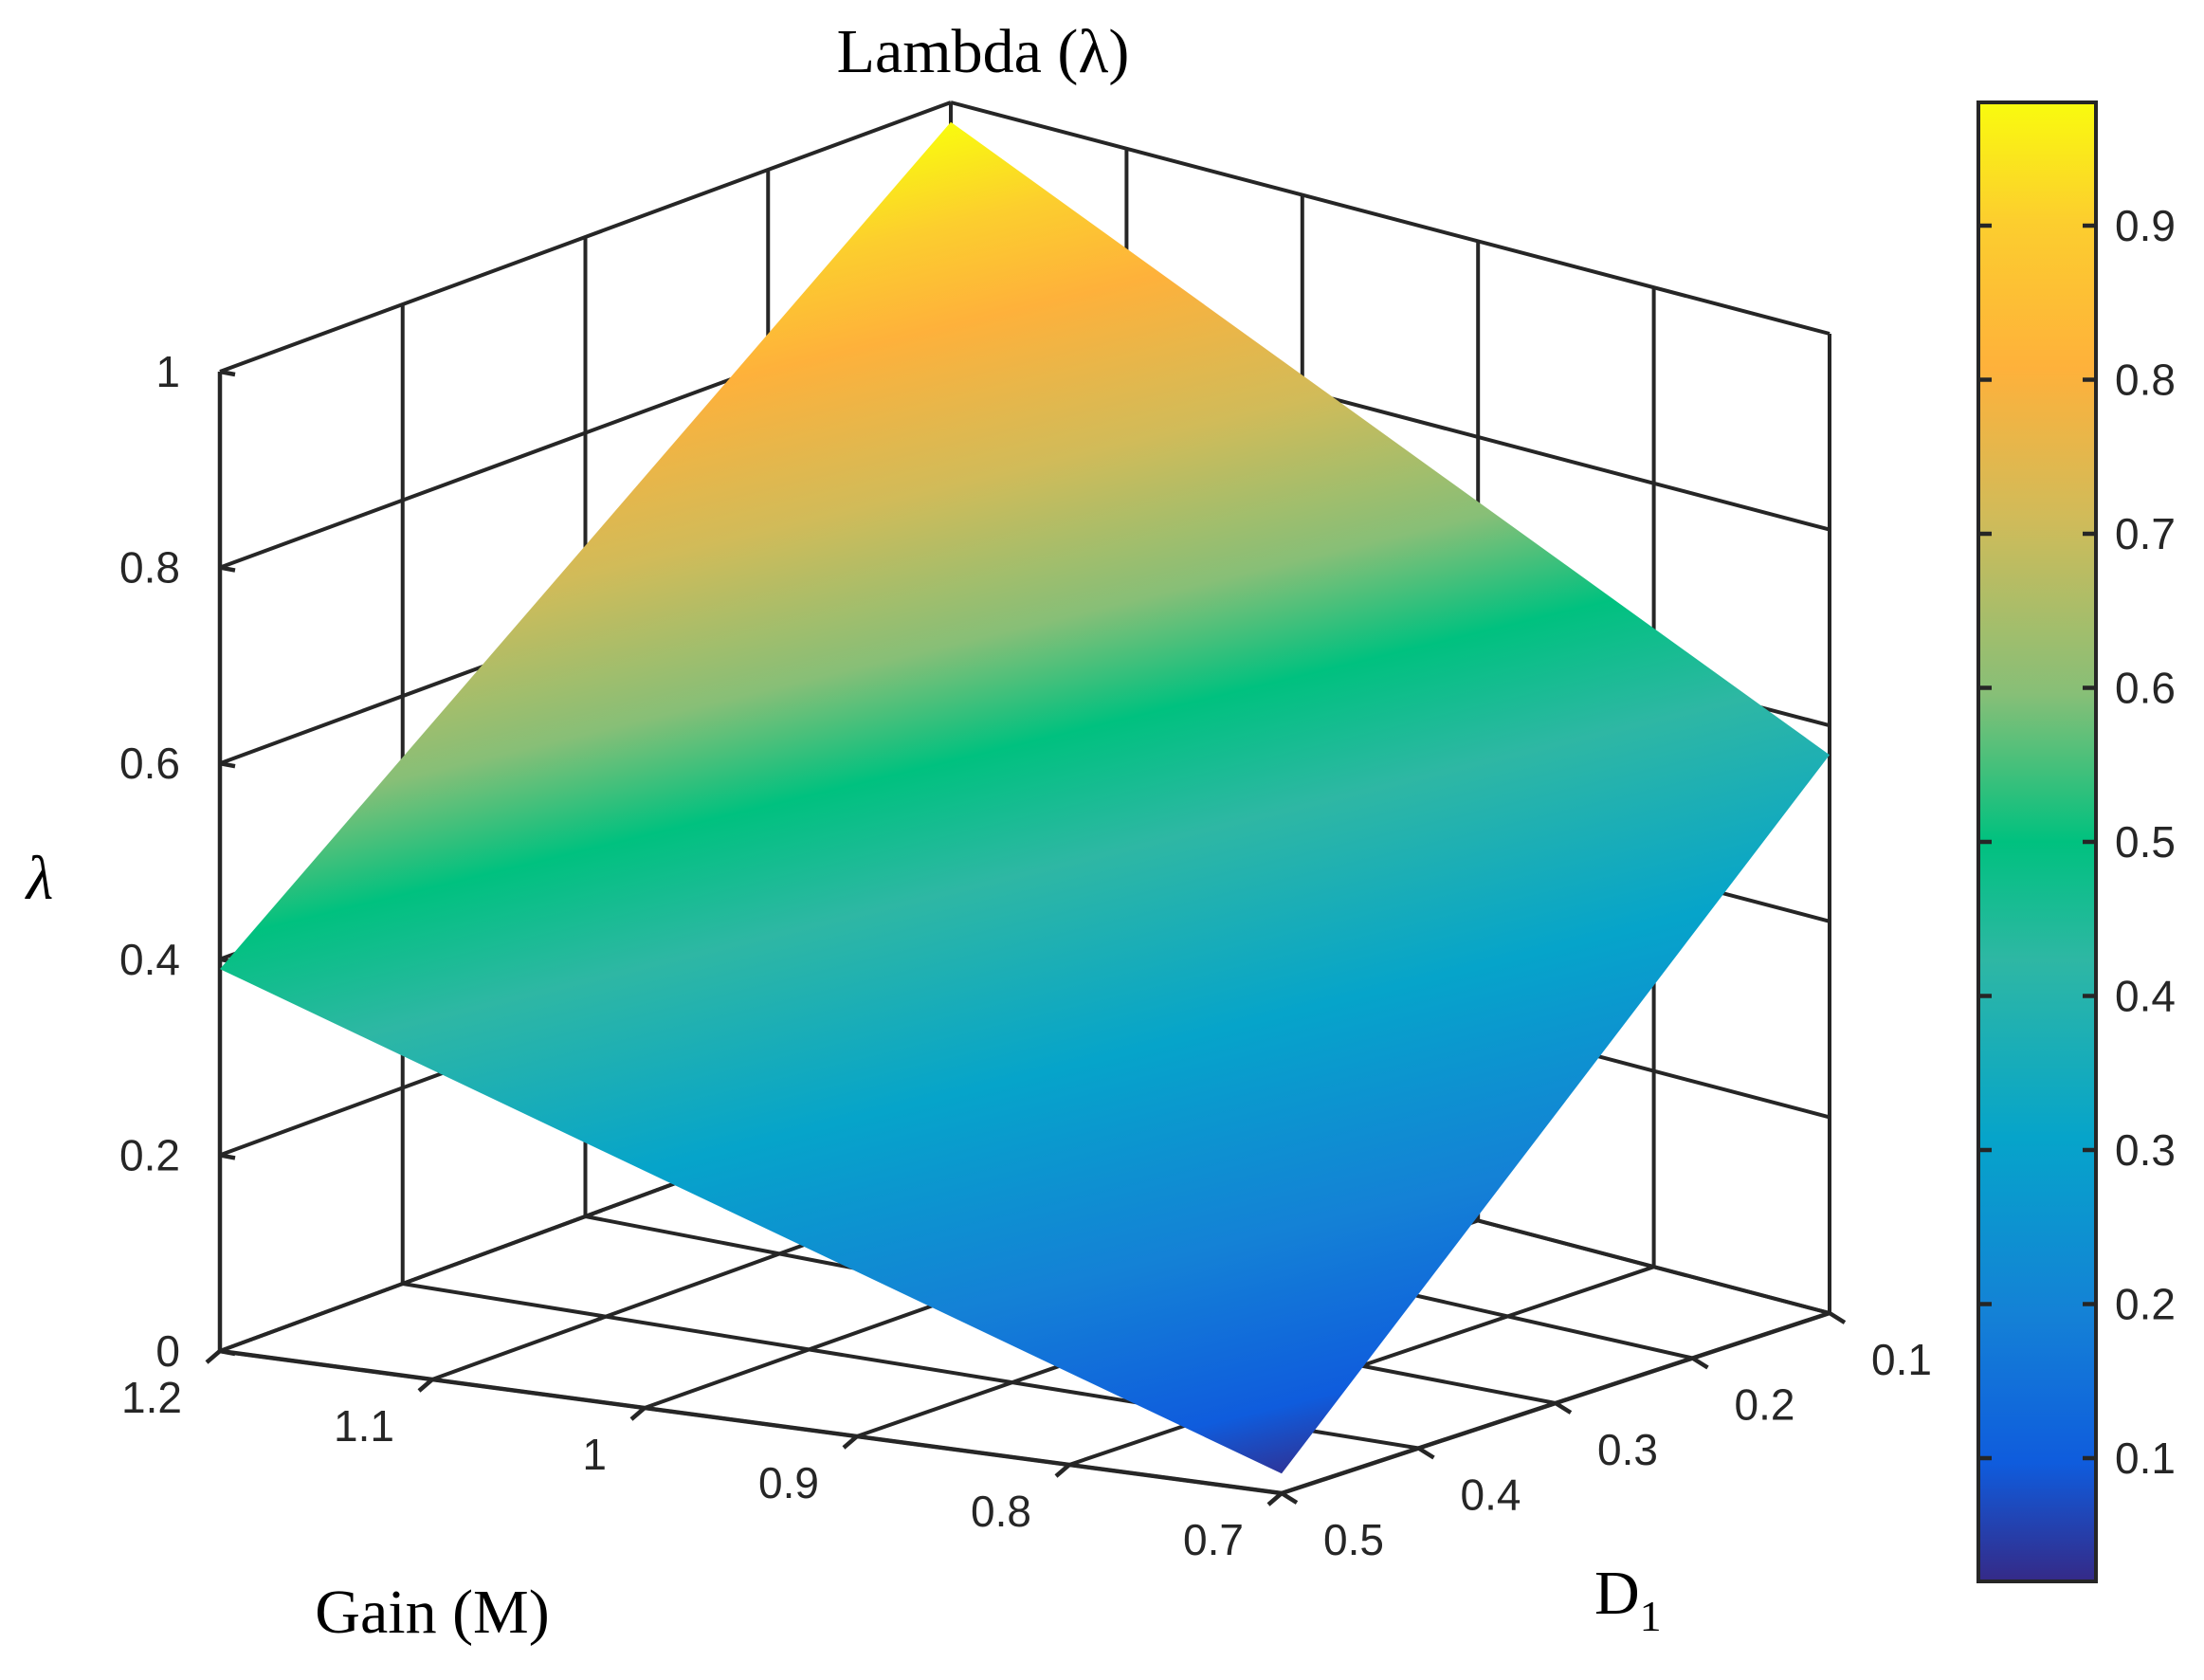 This screenshot has height=1680, width=2204. What do you see at coordinates (432, 1613) in the screenshot?
I see `x-axis-label: Gain (M)` at bounding box center [432, 1613].